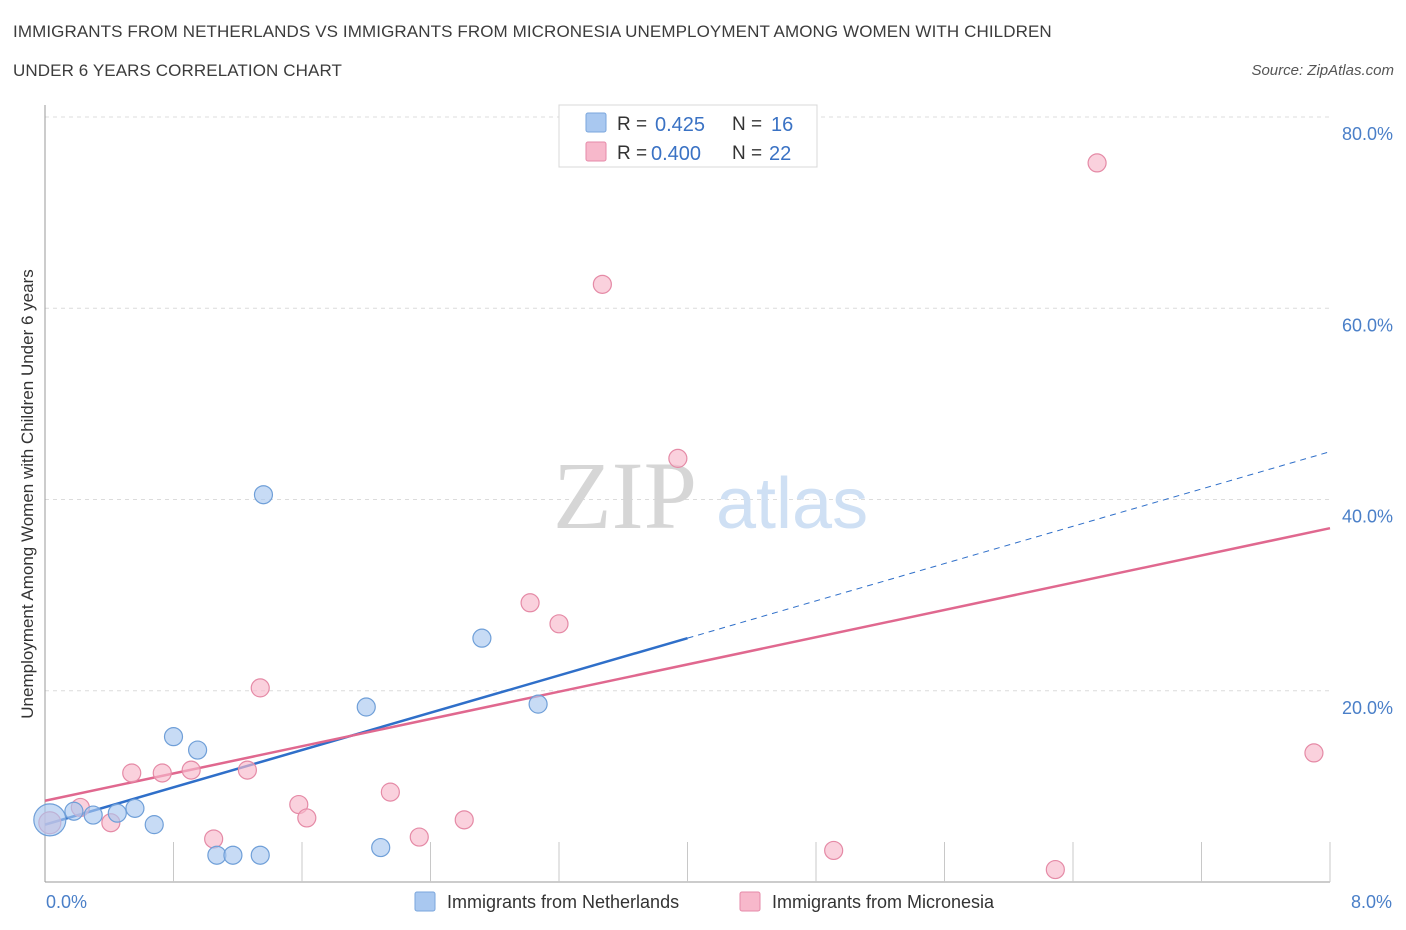 Image resolution: width=1406 pixels, height=930 pixels. Describe the element at coordinates (883, 902) in the screenshot. I see `series-legend-label-micronesia: Immigrants from Micronesia` at that location.